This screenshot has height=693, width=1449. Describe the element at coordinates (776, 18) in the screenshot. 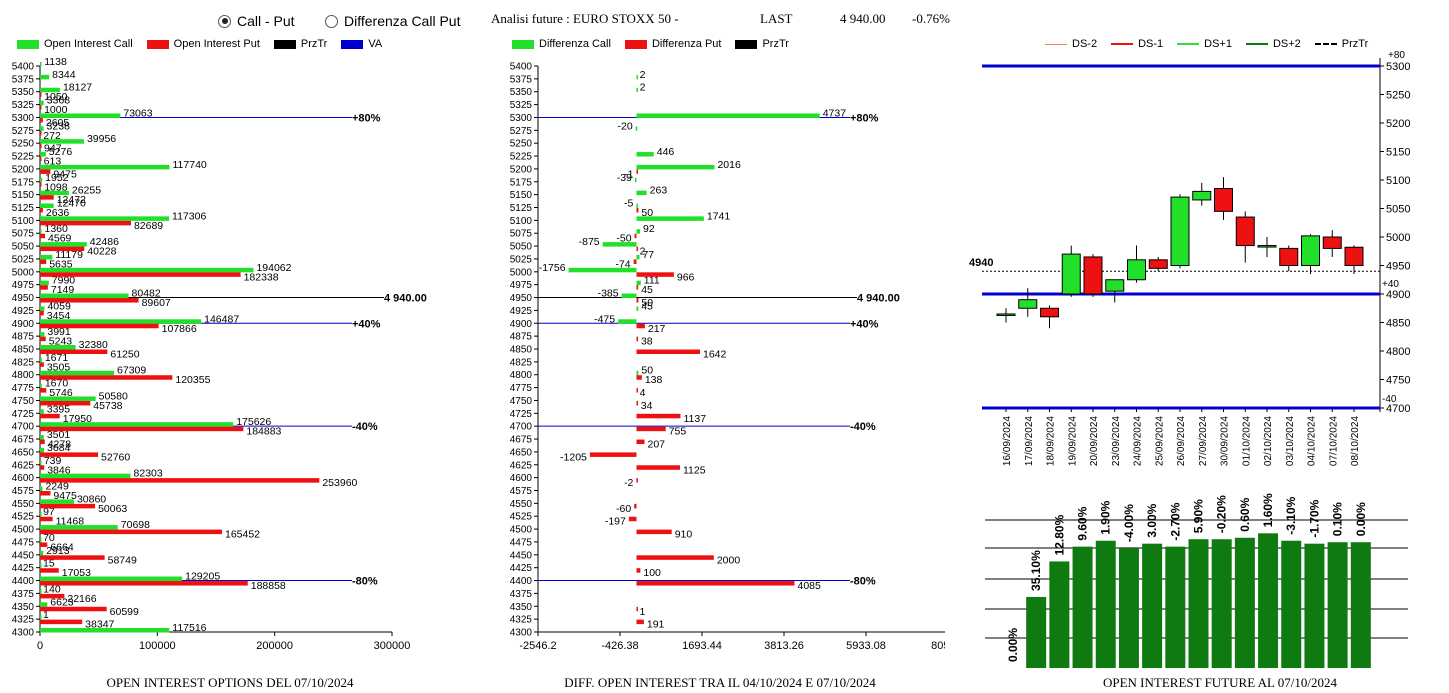

I see `last-label: LAST` at that location.